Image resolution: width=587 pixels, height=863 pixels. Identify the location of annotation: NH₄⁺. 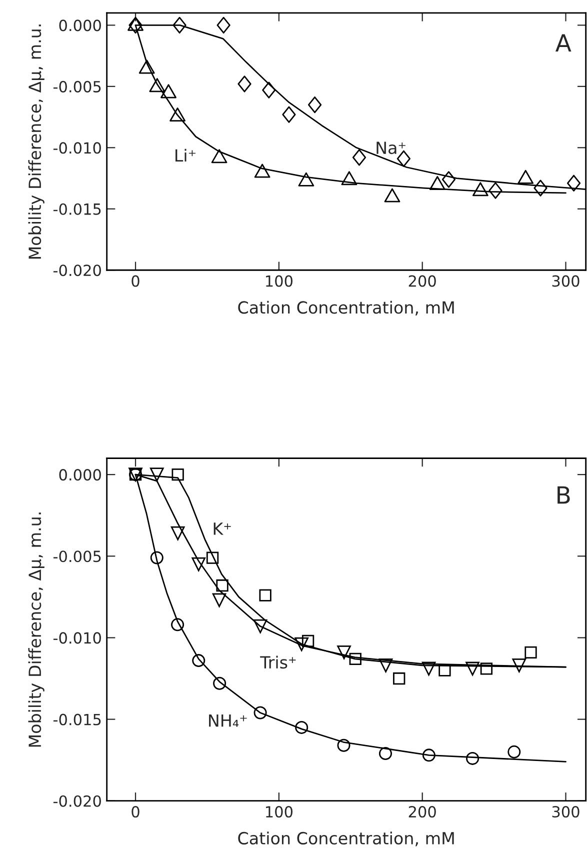
(228, 720).